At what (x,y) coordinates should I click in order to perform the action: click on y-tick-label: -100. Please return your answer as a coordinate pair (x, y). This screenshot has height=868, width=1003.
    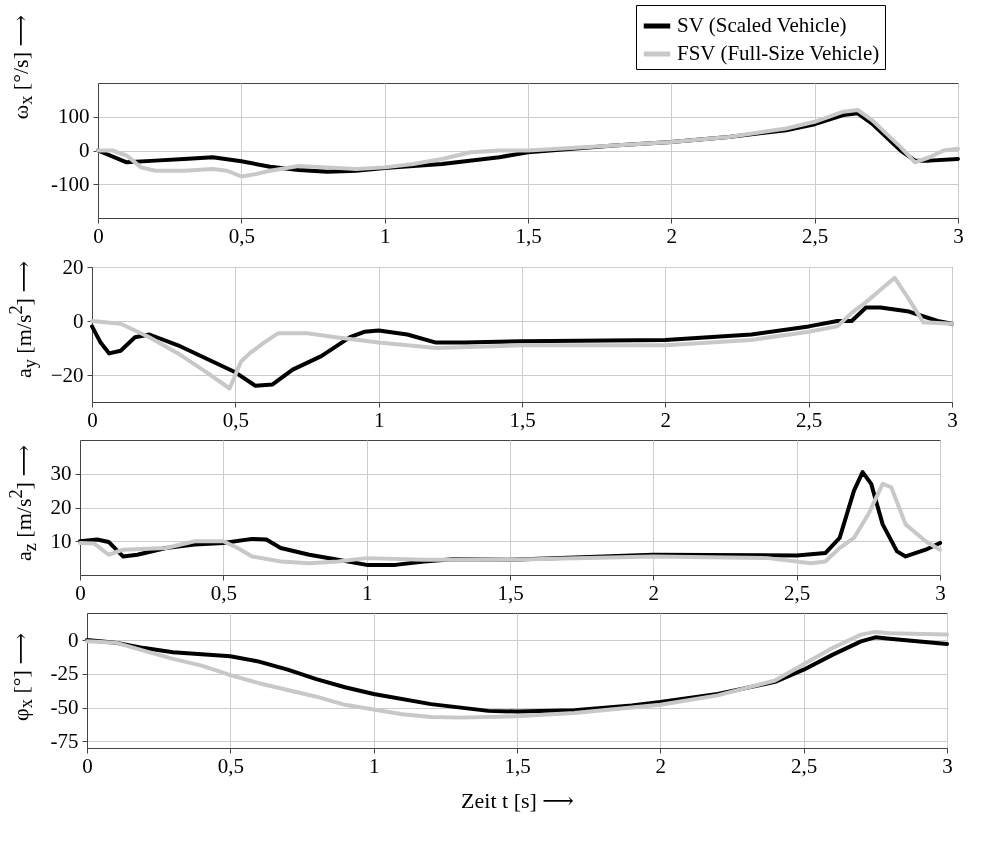
    Looking at the image, I should click on (70, 183).